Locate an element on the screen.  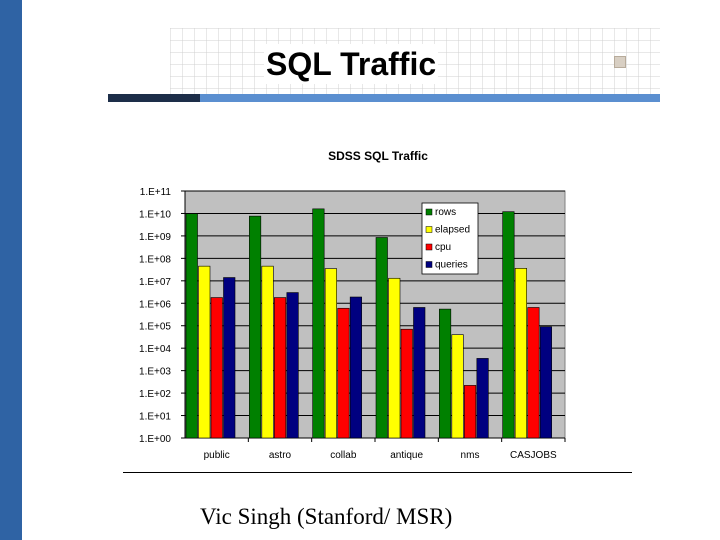
title-rule-dark is located at coordinates (154, 98).